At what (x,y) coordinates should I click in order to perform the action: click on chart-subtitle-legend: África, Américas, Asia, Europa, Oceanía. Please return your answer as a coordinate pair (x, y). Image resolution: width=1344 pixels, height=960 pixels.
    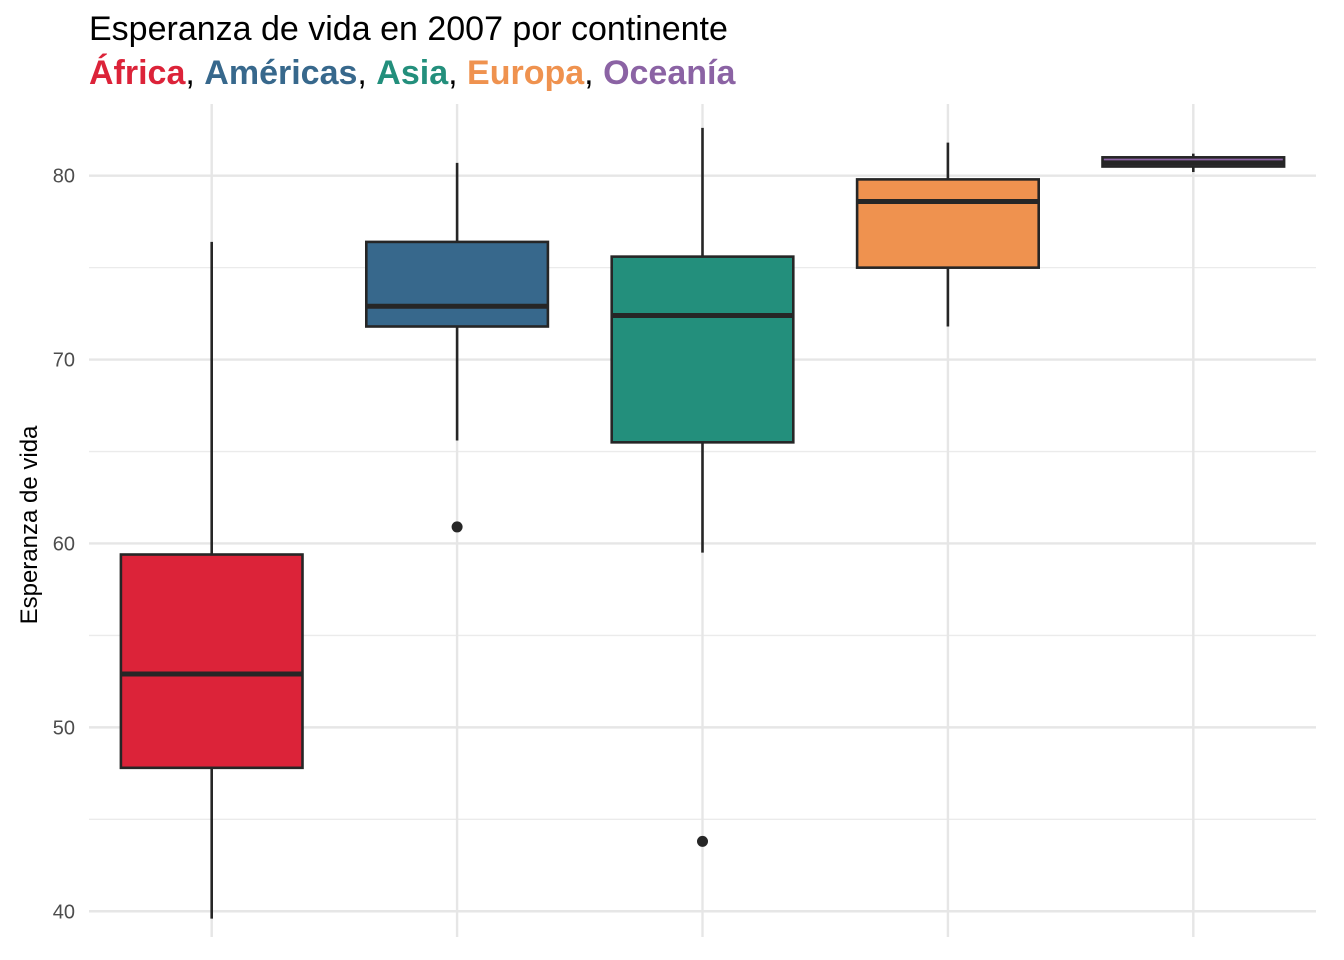
    Looking at the image, I should click on (412, 73).